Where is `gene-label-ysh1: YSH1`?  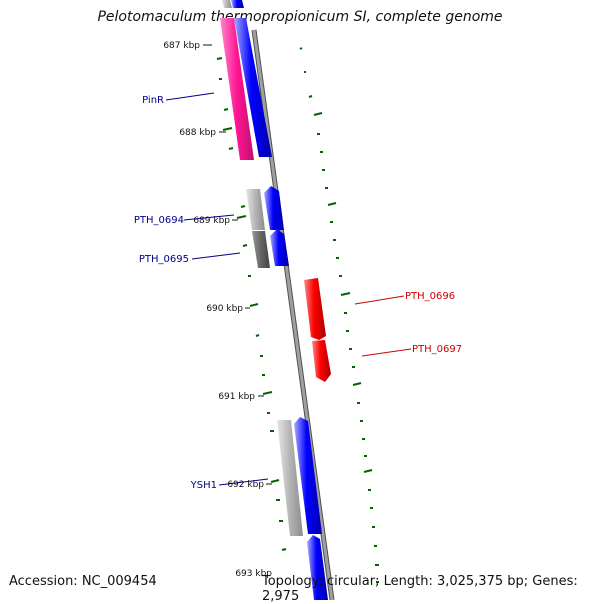 gene-label-ysh1: YSH1 is located at coordinates (203, 485).